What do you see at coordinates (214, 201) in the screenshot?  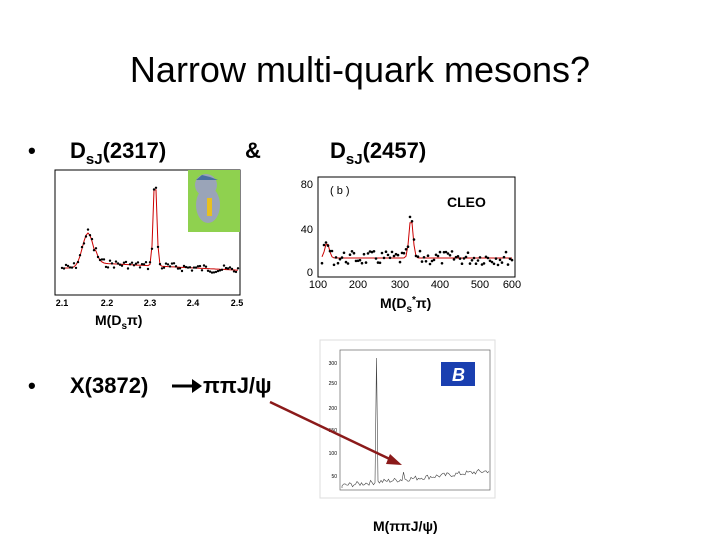 I see `mascot` at bounding box center [214, 201].